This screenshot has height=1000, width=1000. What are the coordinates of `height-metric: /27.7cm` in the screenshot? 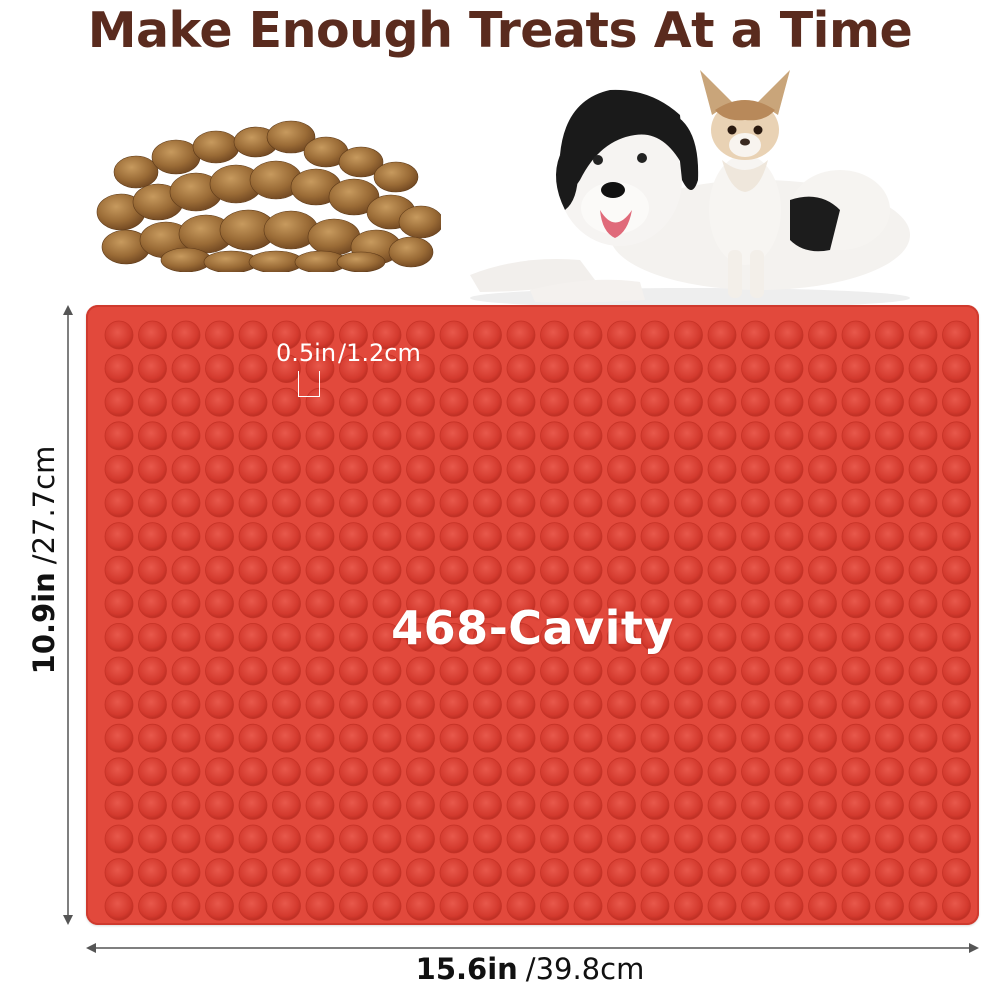 It's located at (44, 505).